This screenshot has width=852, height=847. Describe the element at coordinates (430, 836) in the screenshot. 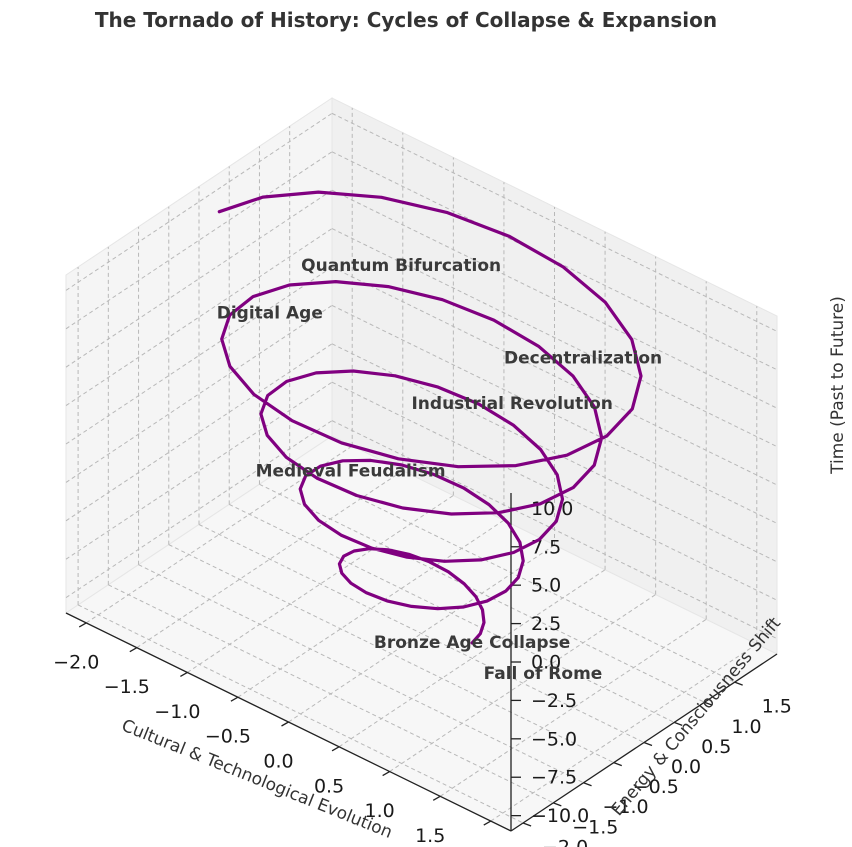

I see `x-tick-label: 1.5` at that location.